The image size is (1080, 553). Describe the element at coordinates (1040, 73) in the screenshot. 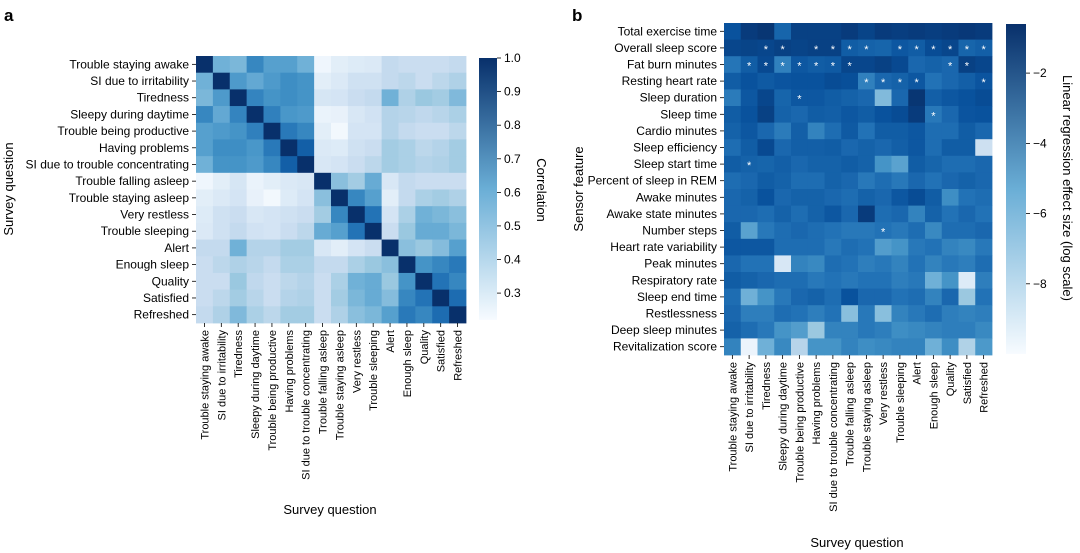

I see `colorbar-tick-label: −2` at that location.